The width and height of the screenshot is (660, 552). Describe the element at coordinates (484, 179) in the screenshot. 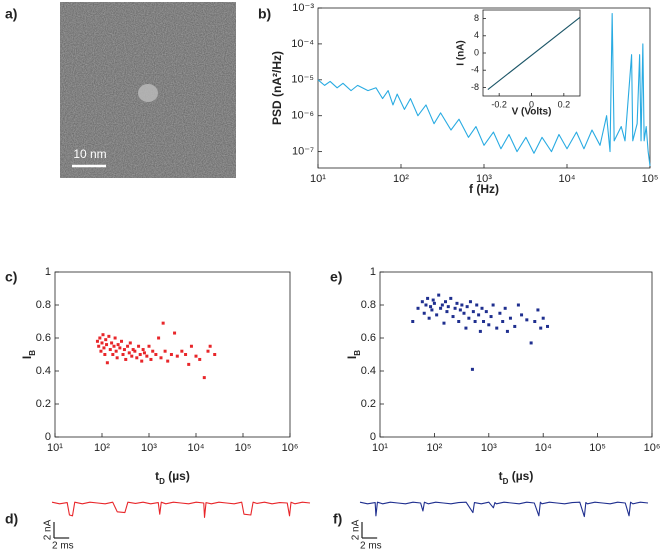

I see `x-tick-label: 10³` at that location.